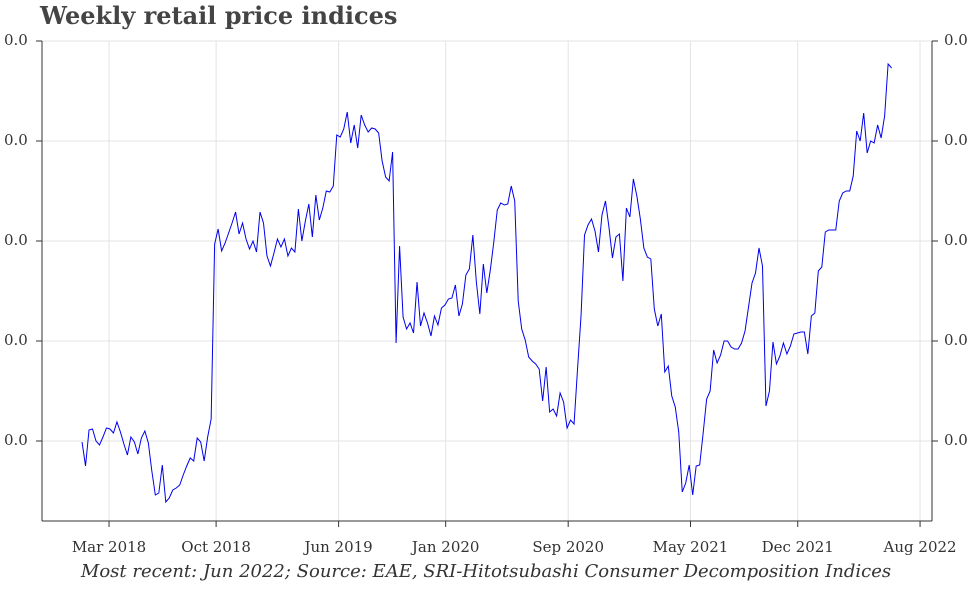 The width and height of the screenshot is (972, 589). I want to click on x-tick-label: Oct 2018, so click(216, 547).